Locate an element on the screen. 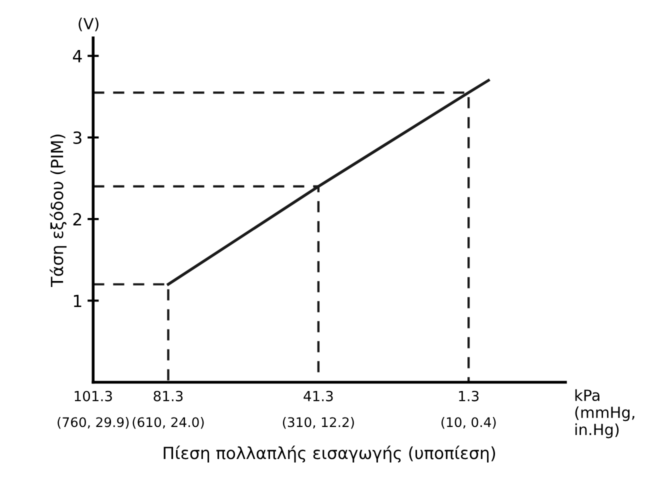  x-axis-title: Πίεση πολλαπλής εισαγωγής (υποπίεση) is located at coordinates (330, 454).